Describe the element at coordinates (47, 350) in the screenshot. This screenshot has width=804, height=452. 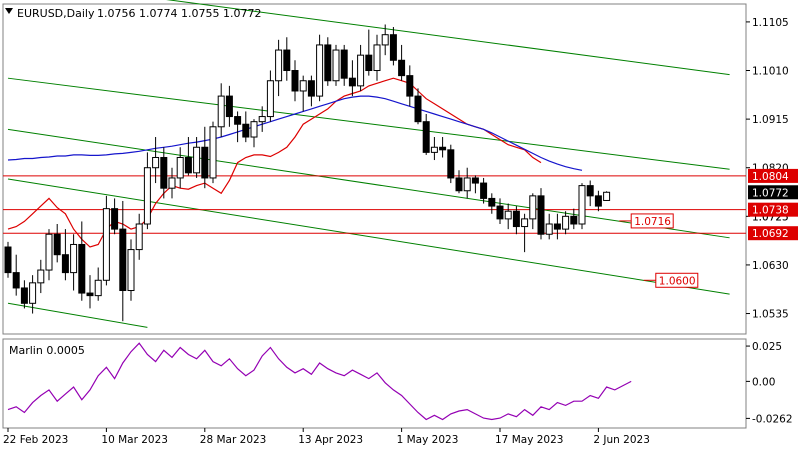
I see `indicator-label: Marlin 0.0005` at that location.